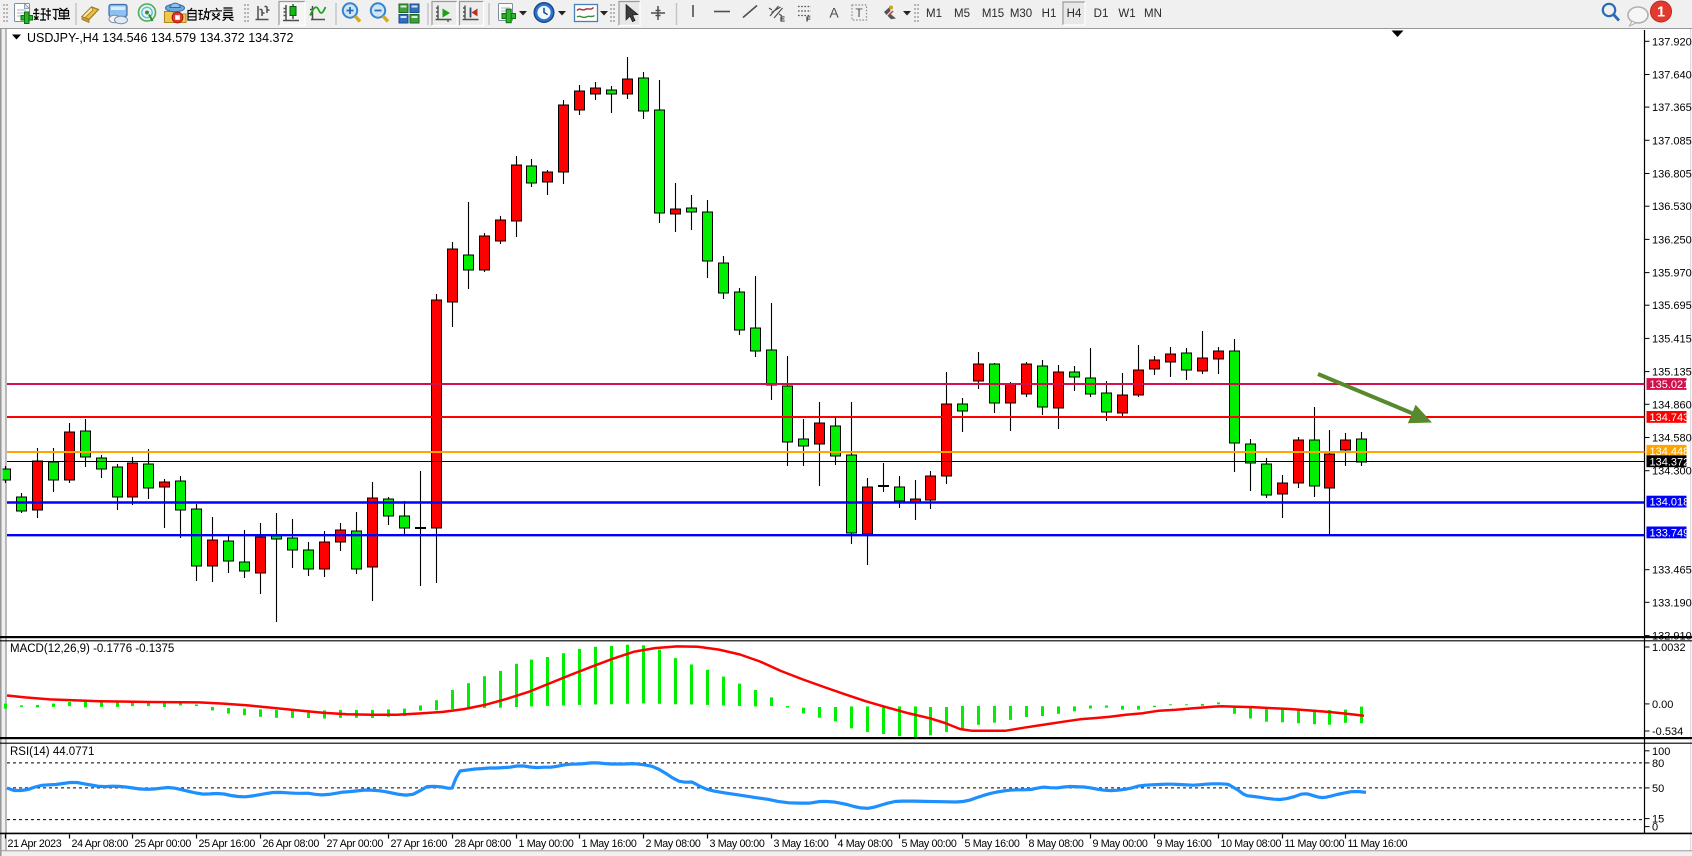  What do you see at coordinates (546, 844) in the screenshot?
I see `svg-text: 1 May 00:00` at bounding box center [546, 844].